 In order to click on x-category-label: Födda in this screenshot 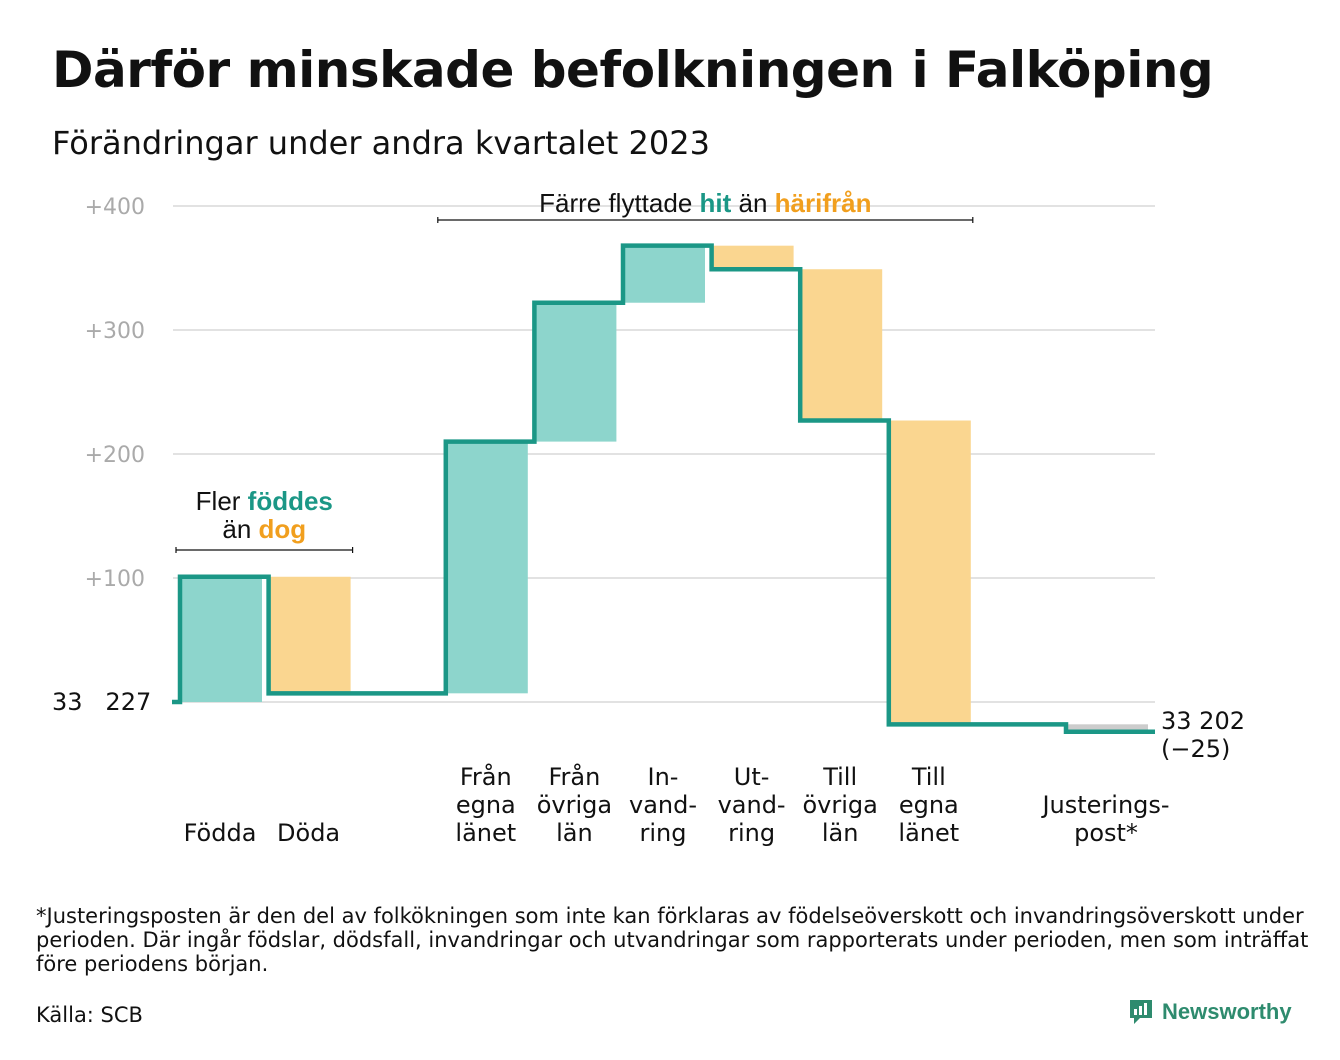, I will do `click(220, 833)`.